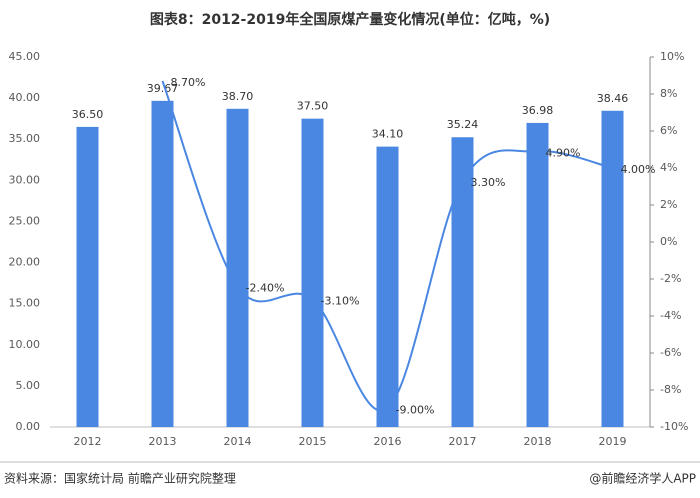 Image resolution: width=700 pixels, height=498 pixels. Describe the element at coordinates (88, 441) in the screenshot. I see `x-tick-label: 2012` at that location.